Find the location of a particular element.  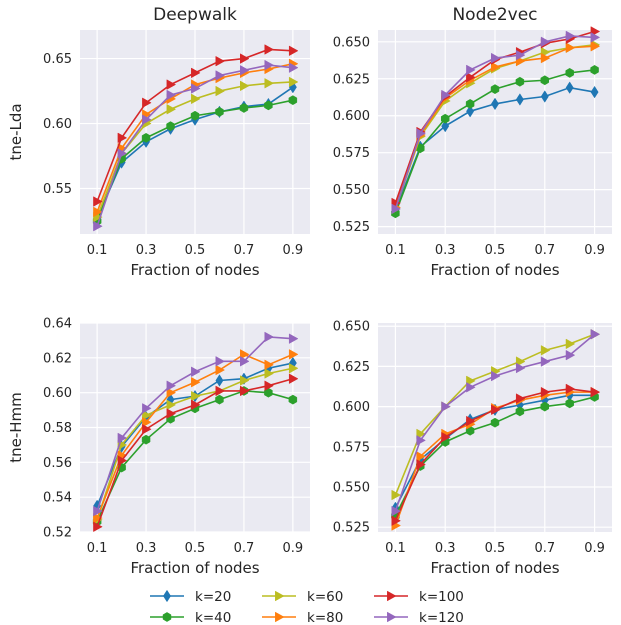

legend-item-k-120: k=120 is located at coordinates (419, 617).